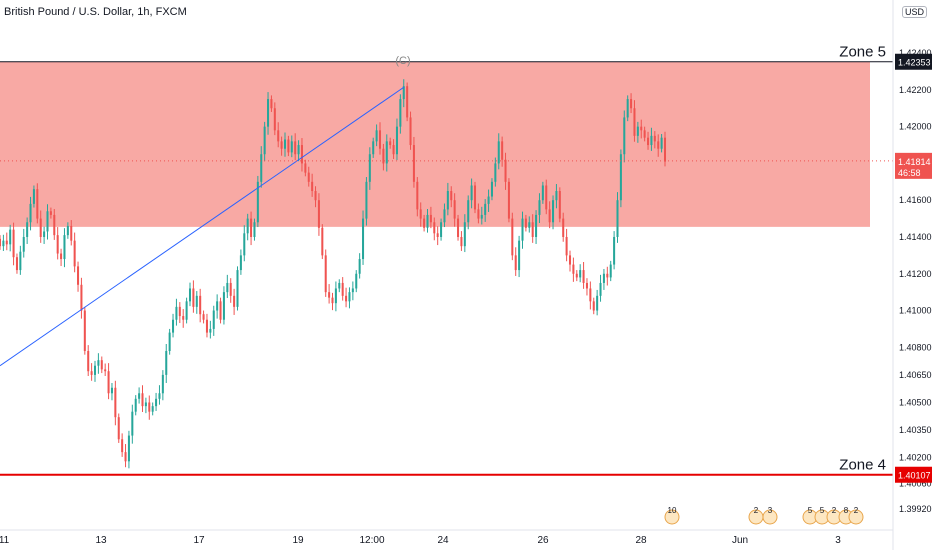 This screenshot has height=550, width=932. What do you see at coordinates (915, 200) in the screenshot?
I see `y-tick-label: 1.41600` at bounding box center [915, 200].